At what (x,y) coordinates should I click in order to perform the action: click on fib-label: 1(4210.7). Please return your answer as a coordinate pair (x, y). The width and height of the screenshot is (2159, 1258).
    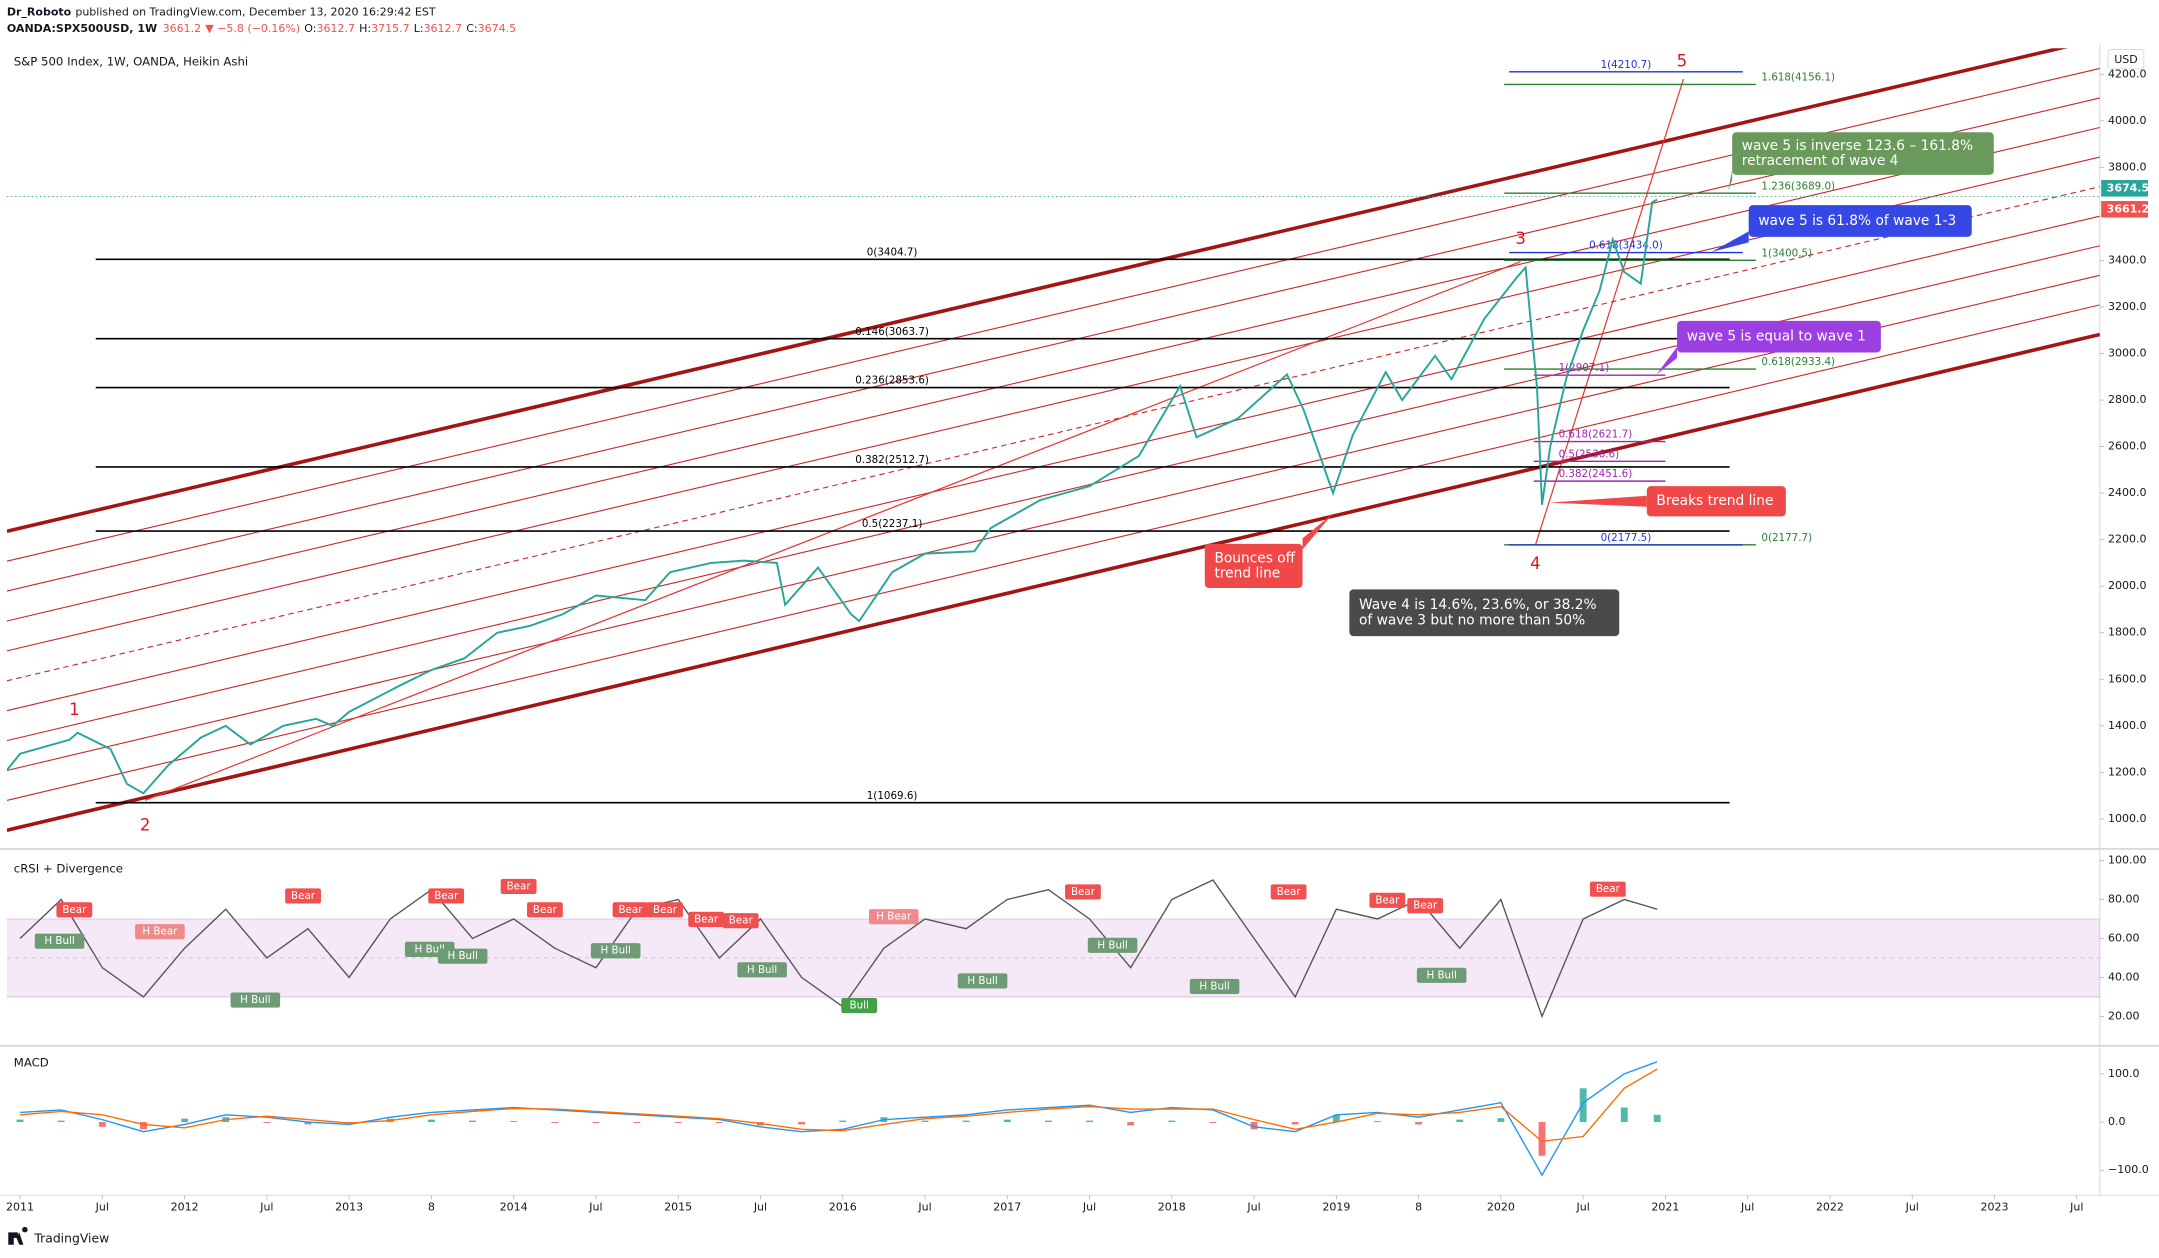
    Looking at the image, I should click on (1626, 65).